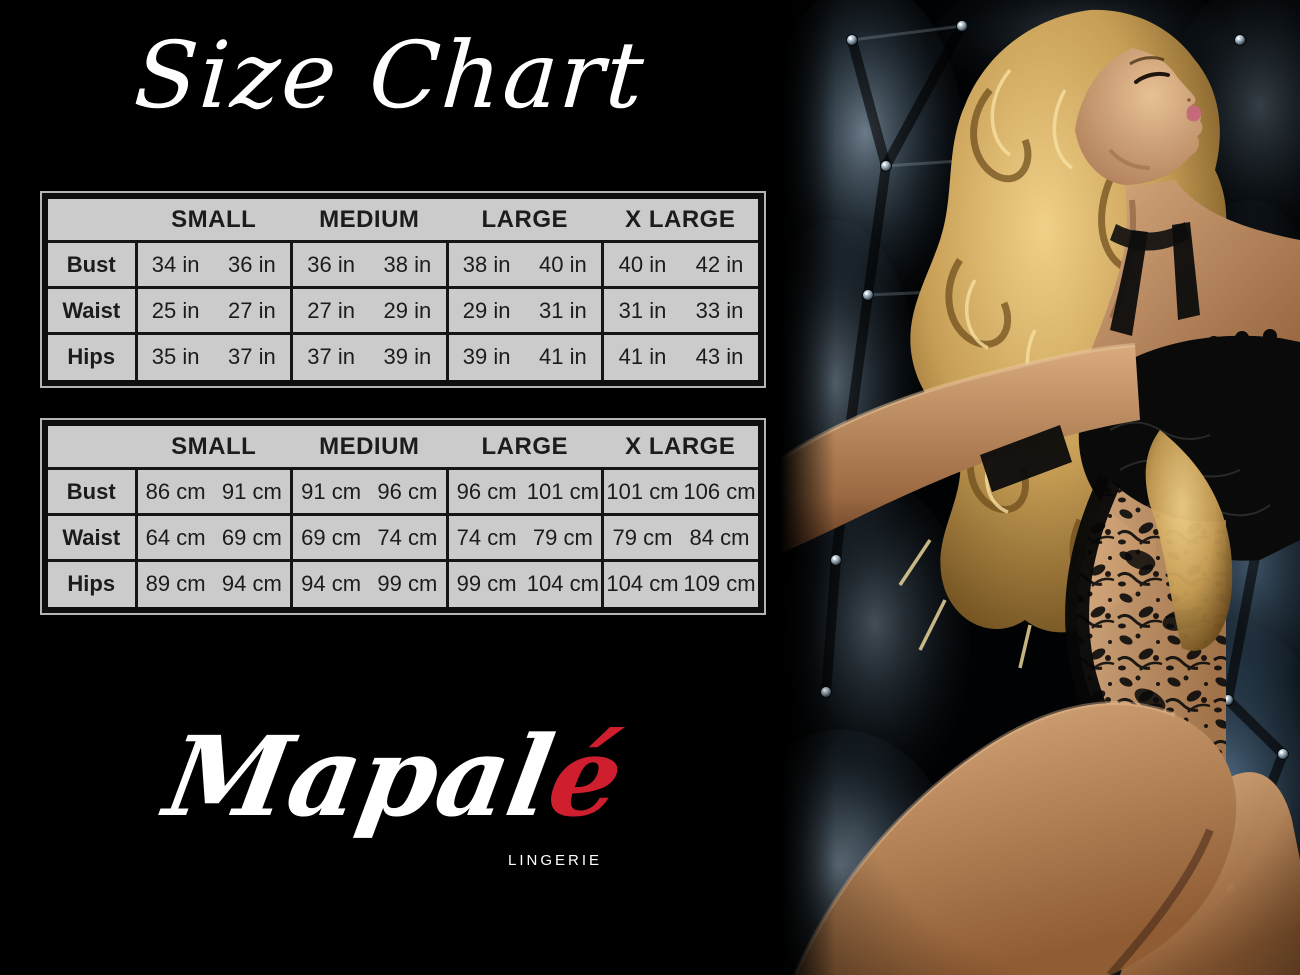  Describe the element at coordinates (807, 487) in the screenshot. I see `photo-left-blend` at that location.